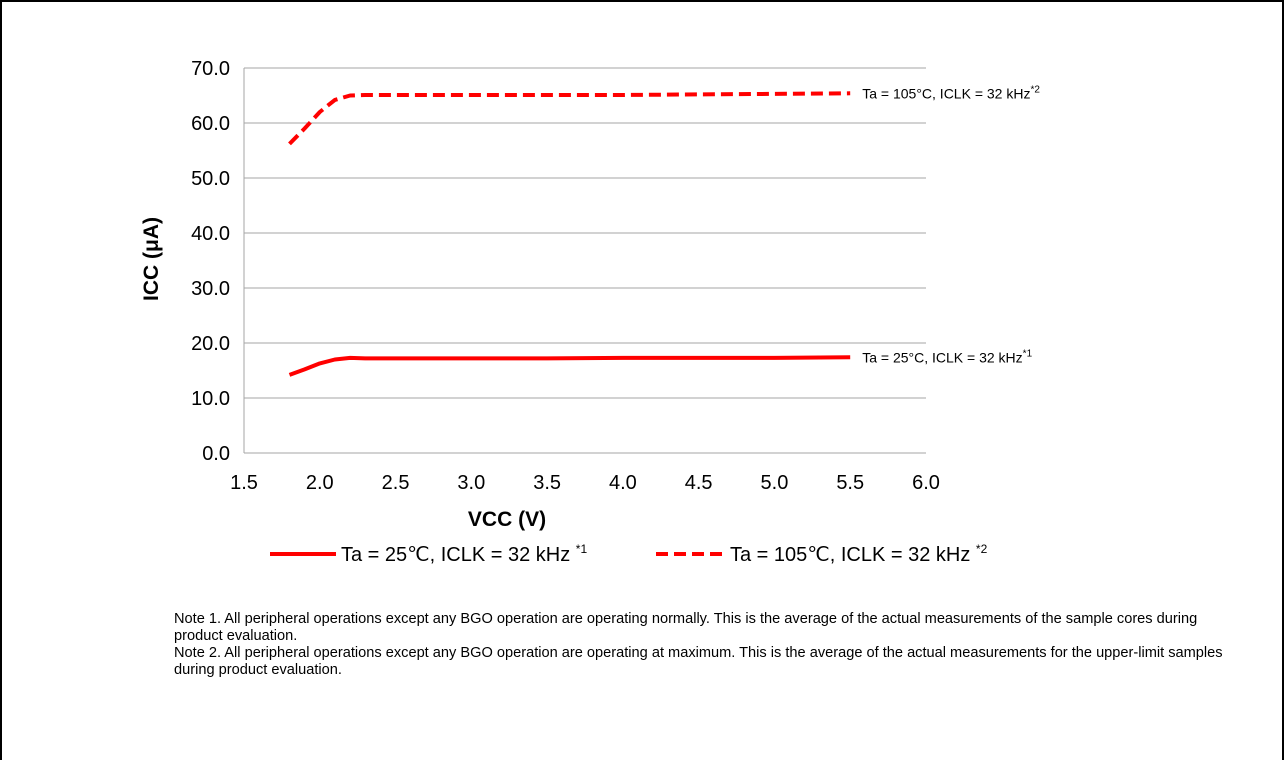 The width and height of the screenshot is (1286, 760). Describe the element at coordinates (547, 483) in the screenshot. I see `x-tick-label: 3.5` at that location.